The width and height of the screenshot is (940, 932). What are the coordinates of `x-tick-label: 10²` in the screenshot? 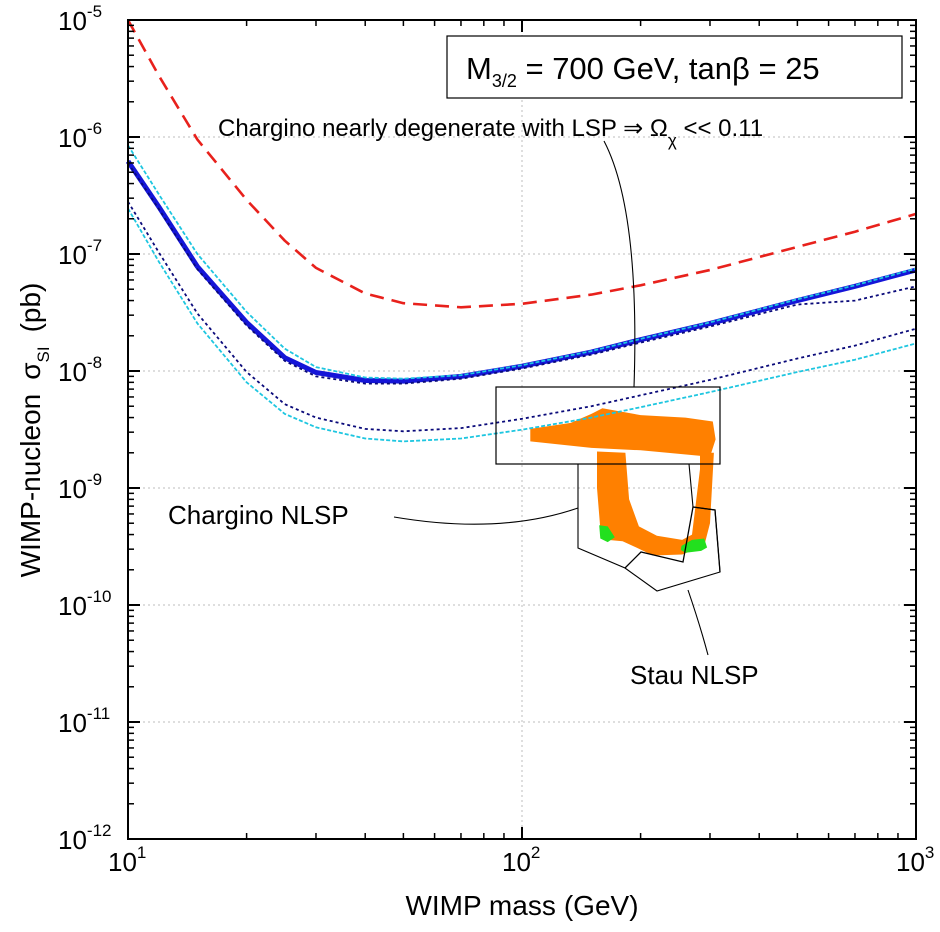 It's located at (521, 860).